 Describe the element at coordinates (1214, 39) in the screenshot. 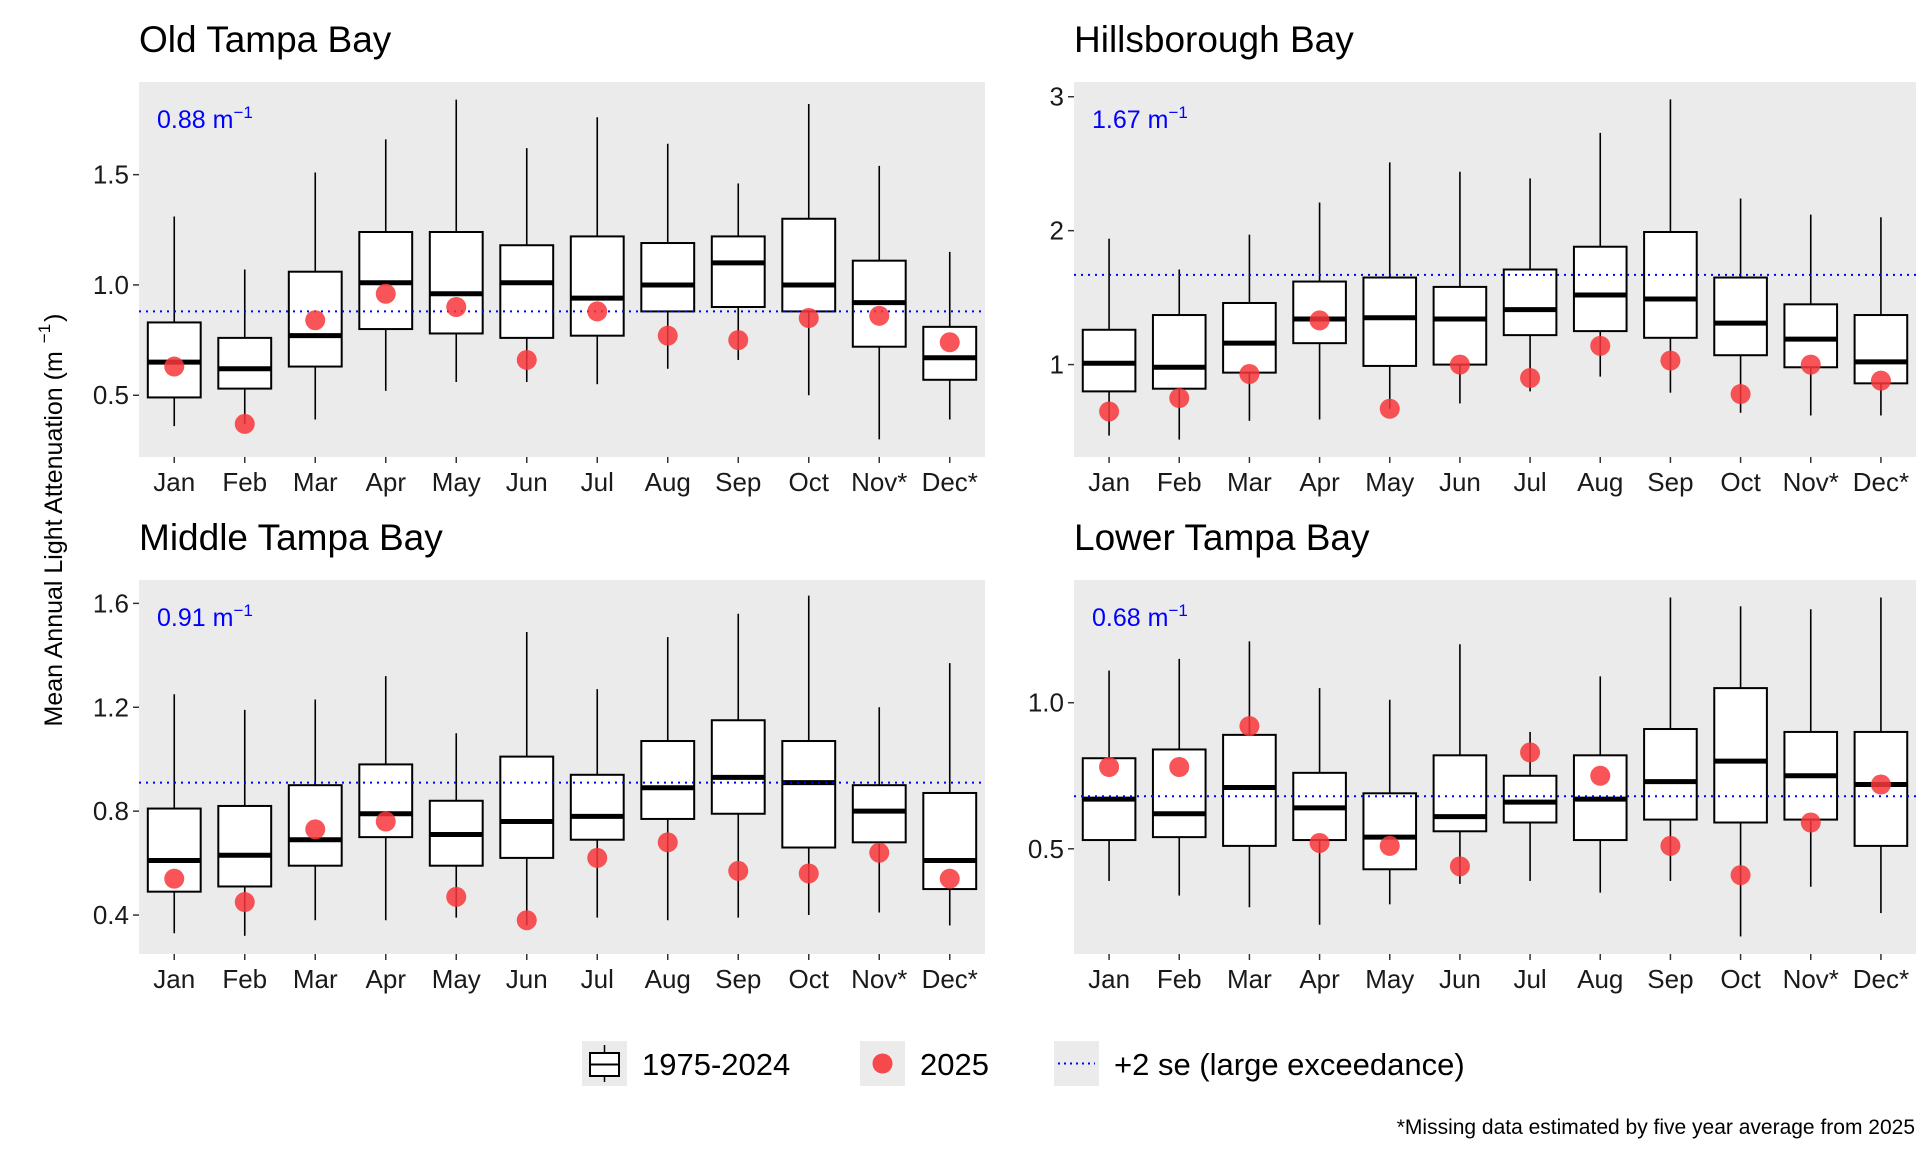

I see `panel-title: Hillsborough Bay` at that location.